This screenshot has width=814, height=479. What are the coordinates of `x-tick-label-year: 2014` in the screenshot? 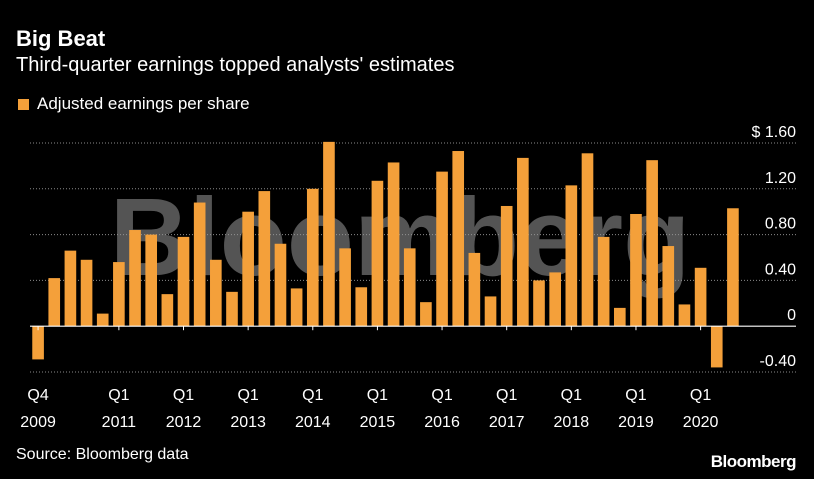 It's located at (313, 422).